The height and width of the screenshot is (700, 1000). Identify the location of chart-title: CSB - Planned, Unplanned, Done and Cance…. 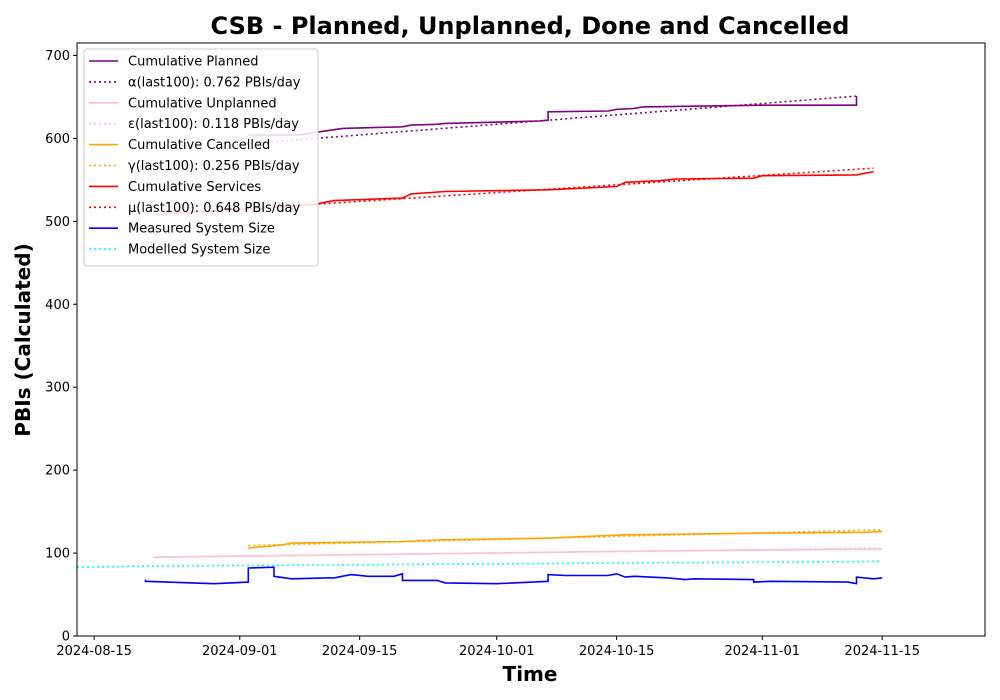
(530, 26).